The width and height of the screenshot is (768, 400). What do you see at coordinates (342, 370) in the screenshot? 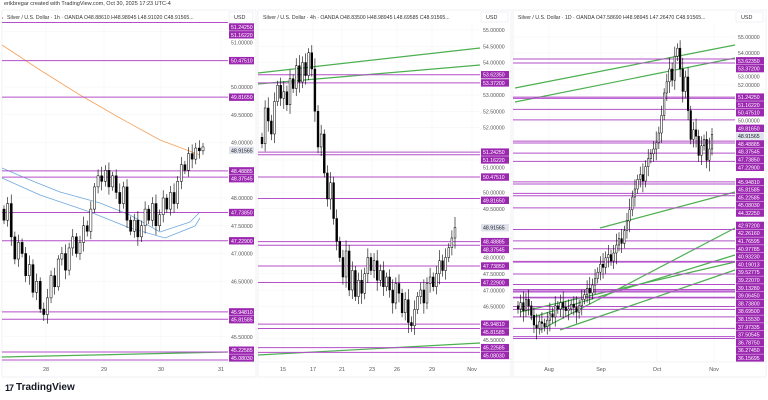
I see `time-tick: 21` at bounding box center [342, 370].